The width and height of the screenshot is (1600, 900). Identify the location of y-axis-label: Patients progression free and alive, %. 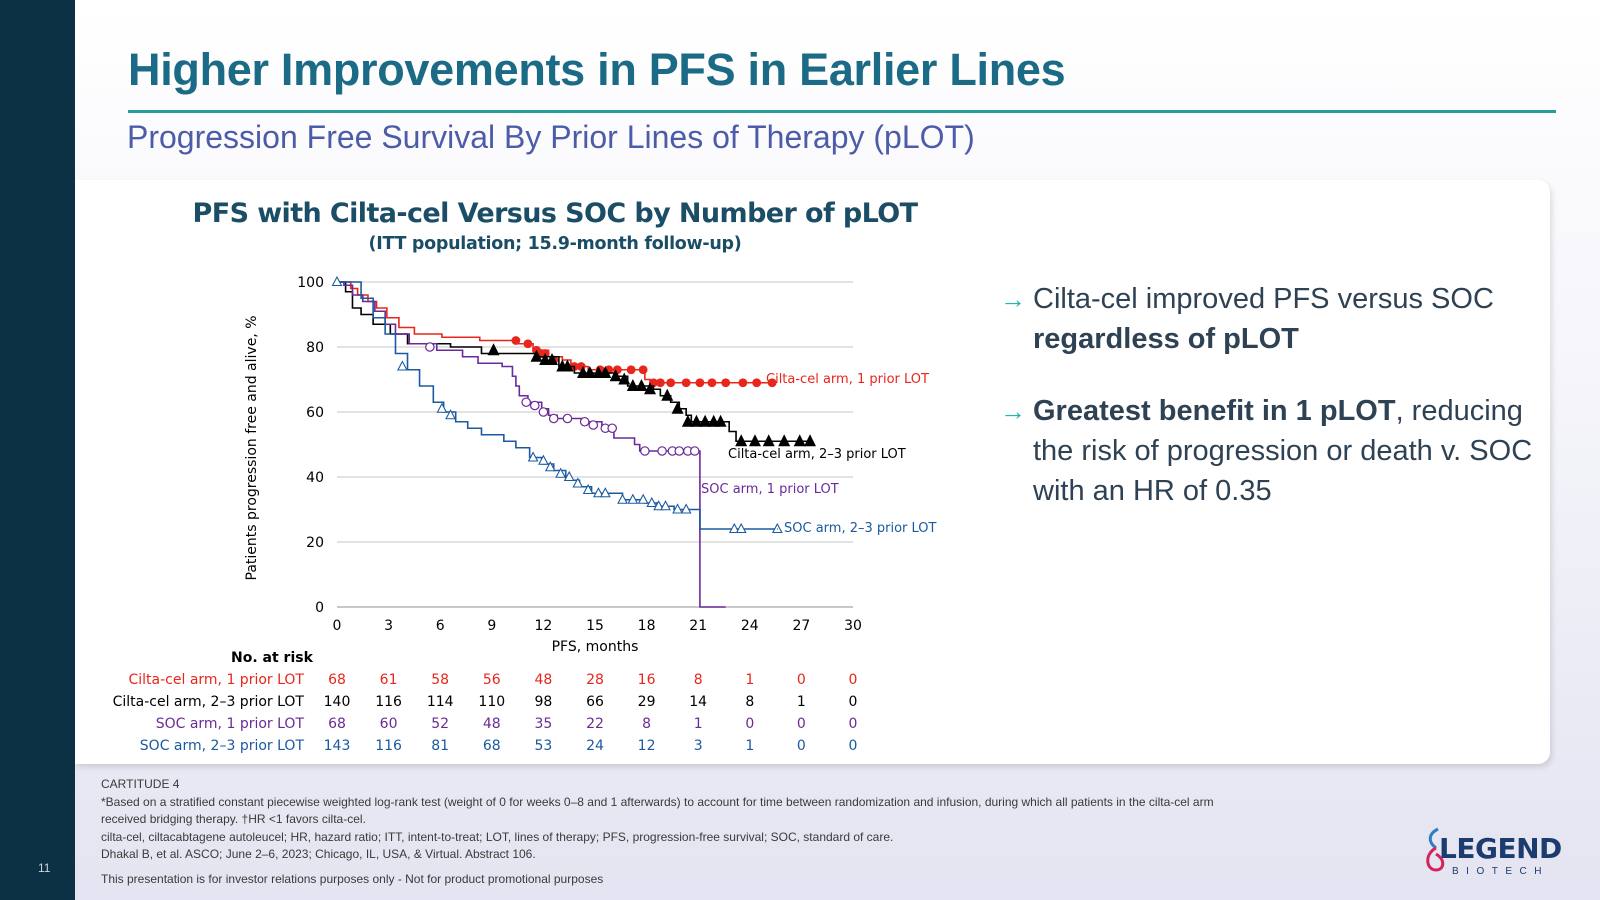
(252, 447).